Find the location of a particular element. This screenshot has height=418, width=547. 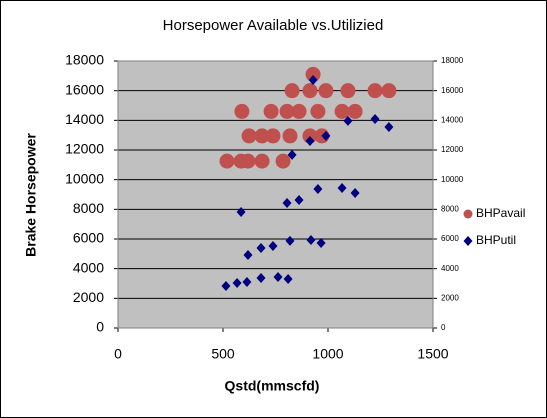

y2-tick-label: 18000 is located at coordinates (452, 60).